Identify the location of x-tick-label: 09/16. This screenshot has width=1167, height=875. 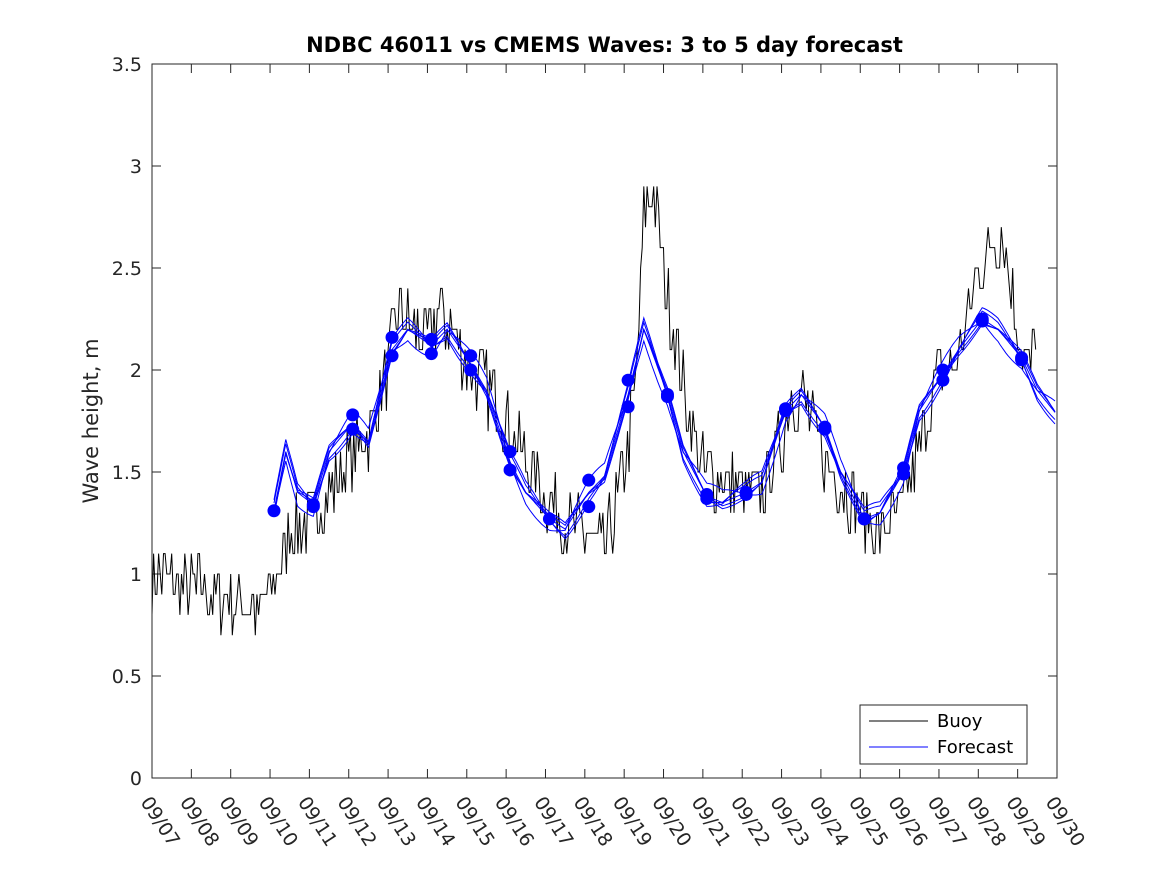
(514, 822).